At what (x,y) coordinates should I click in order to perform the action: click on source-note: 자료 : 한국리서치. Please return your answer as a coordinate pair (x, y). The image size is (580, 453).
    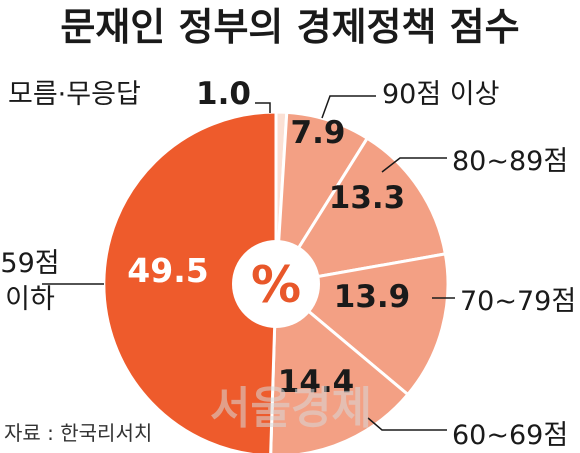
    Looking at the image, I should click on (78, 433).